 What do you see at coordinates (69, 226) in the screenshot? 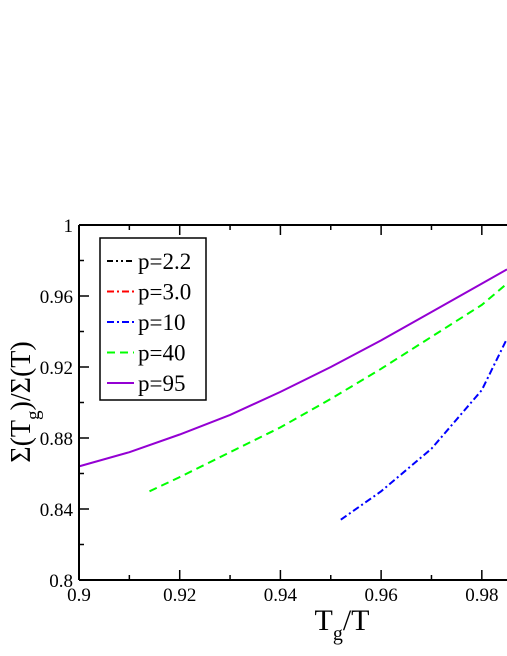
I see `y-tick-label: 1` at bounding box center [69, 226].